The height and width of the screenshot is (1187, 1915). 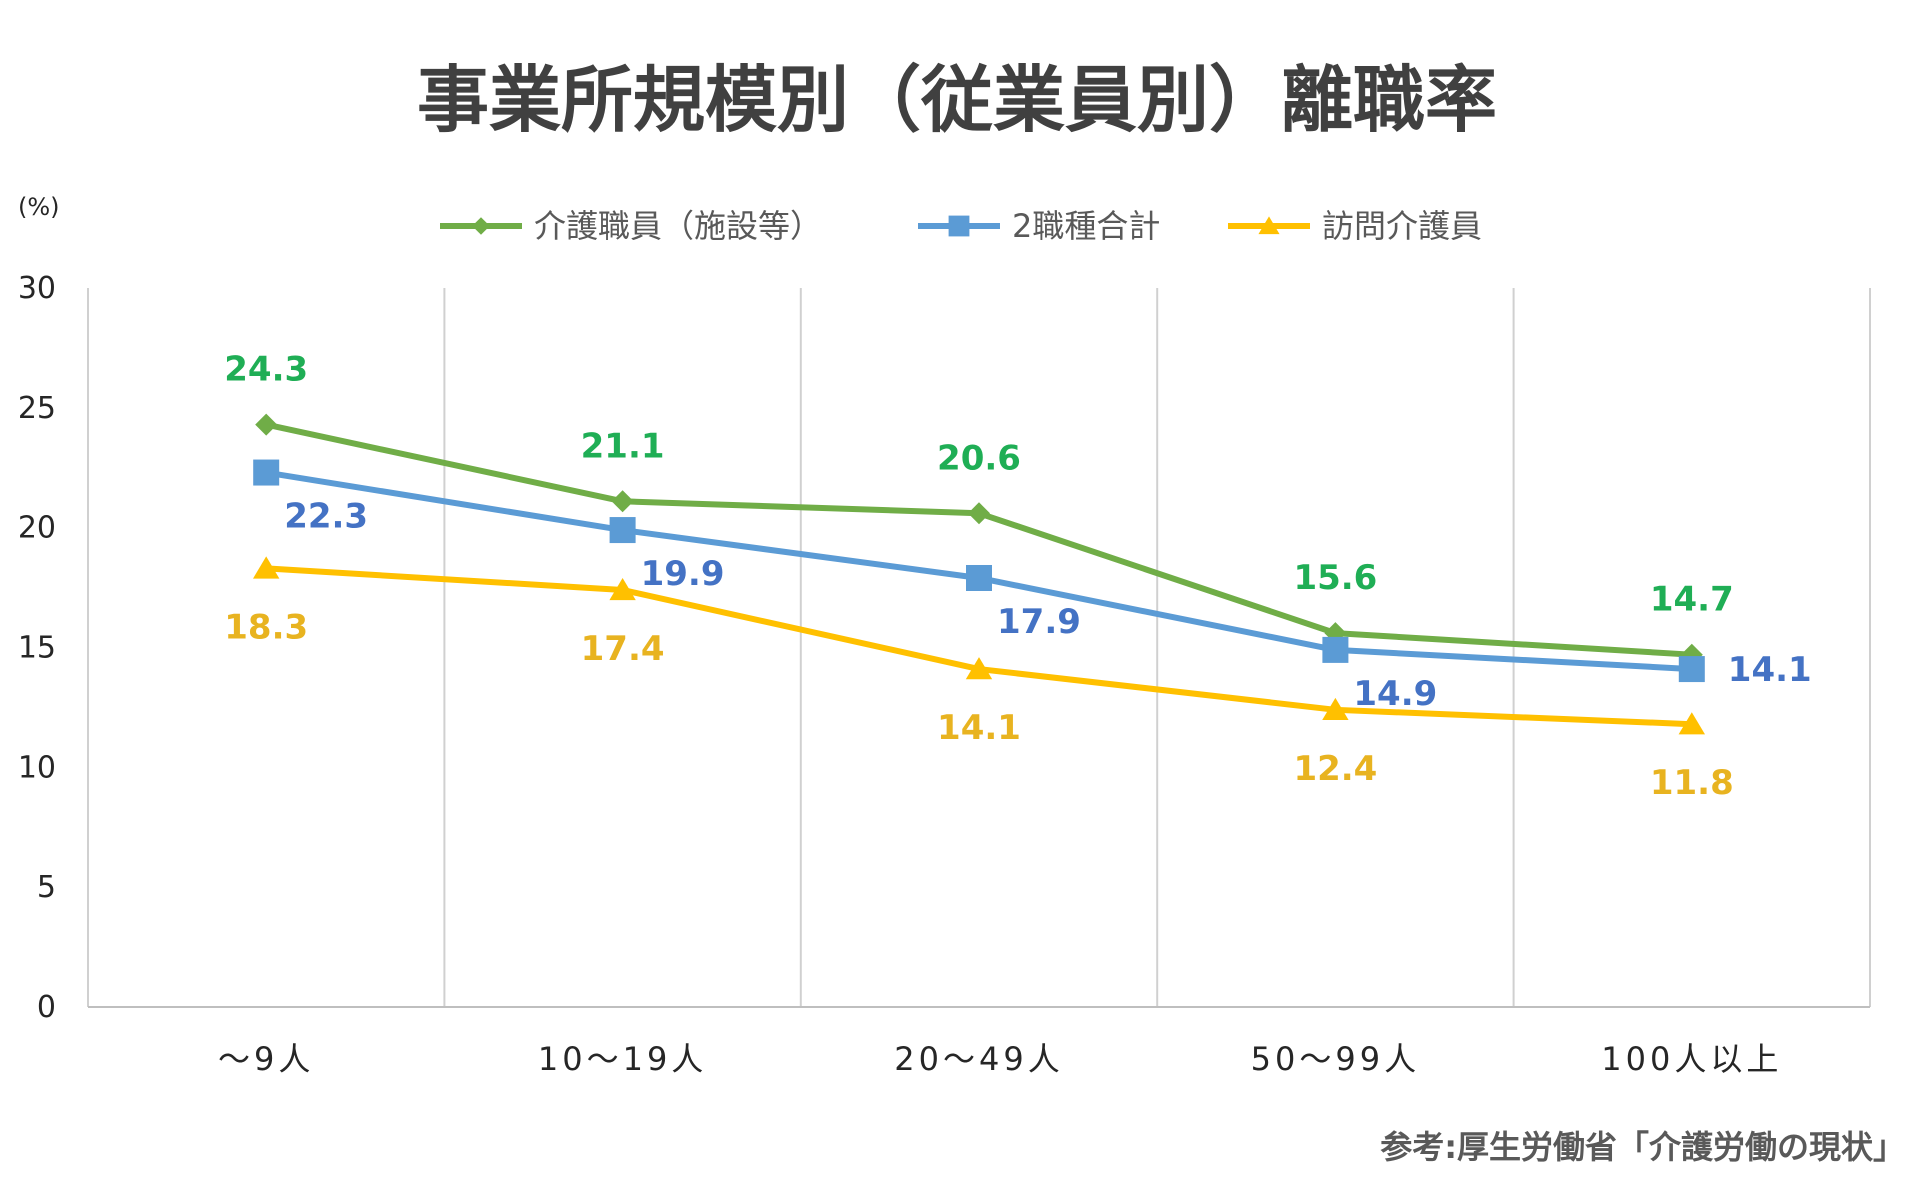 I want to click on y-axis-ticks: 0 5 10 15 20 25 30, so click(x=37, y=648).